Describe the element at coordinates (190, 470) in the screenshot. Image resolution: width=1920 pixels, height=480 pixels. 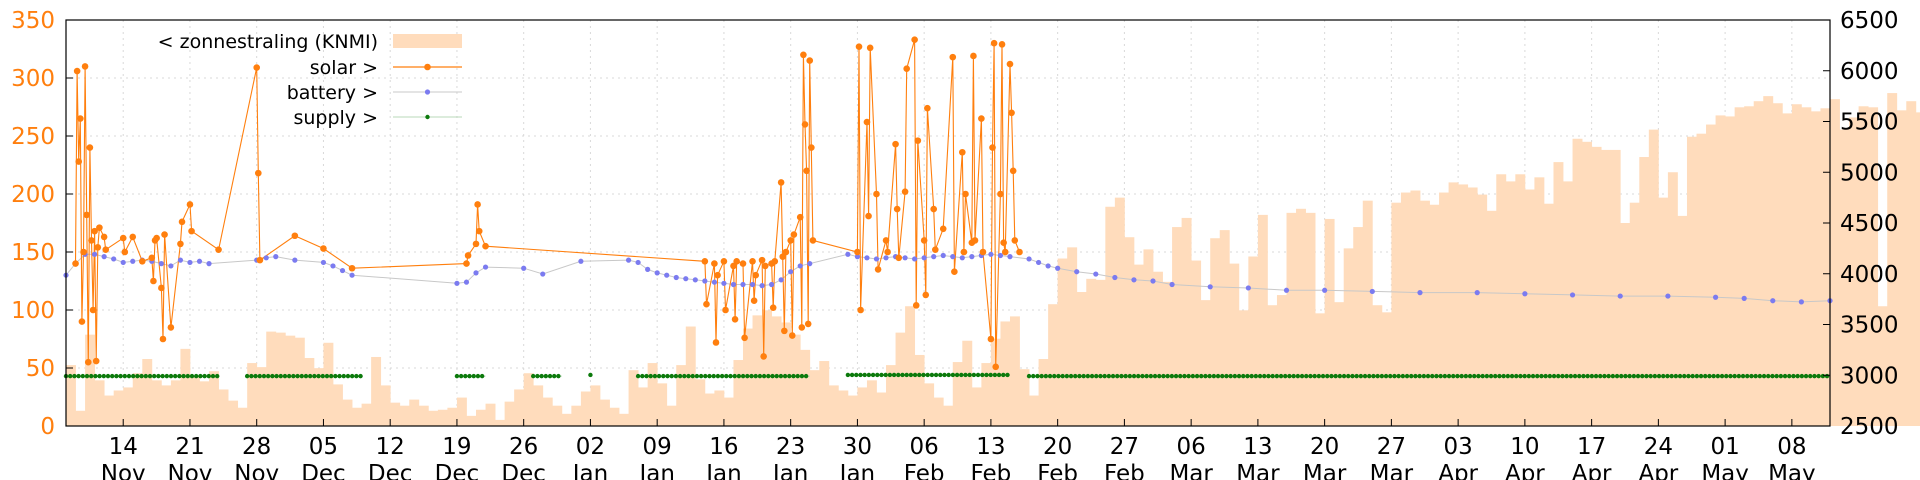
I see `x-tick-month: Nov` at that location.